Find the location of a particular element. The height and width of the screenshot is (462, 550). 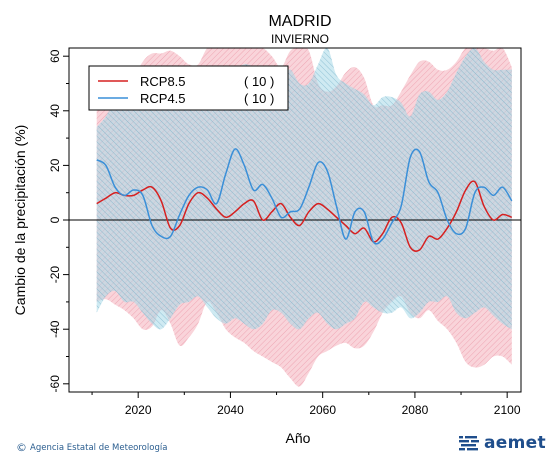

legend-count-rcp45: ( 10 ) is located at coordinates (259, 98).